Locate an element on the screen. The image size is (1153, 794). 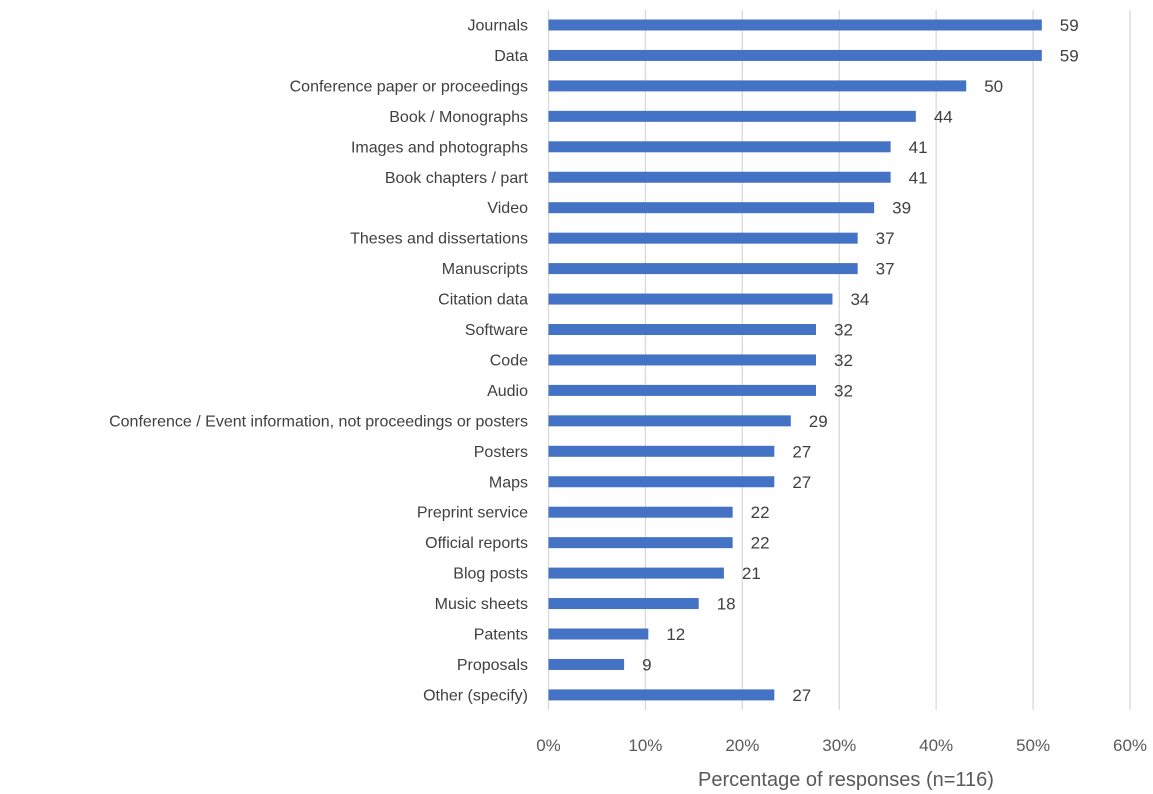
category-label: Blog posts is located at coordinates (490, 574).